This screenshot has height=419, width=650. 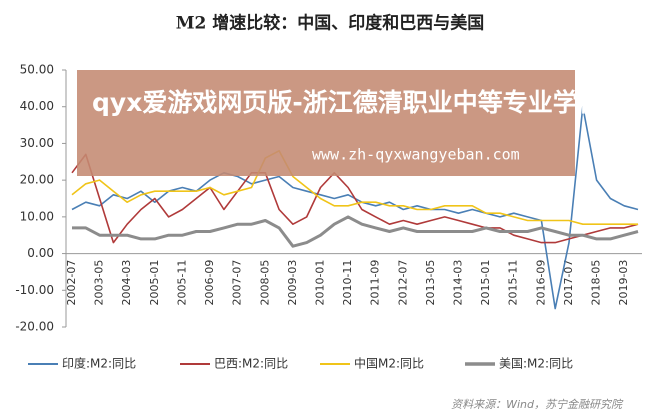 I want to click on x-tick-label: 2010-11, so click(x=347, y=283).